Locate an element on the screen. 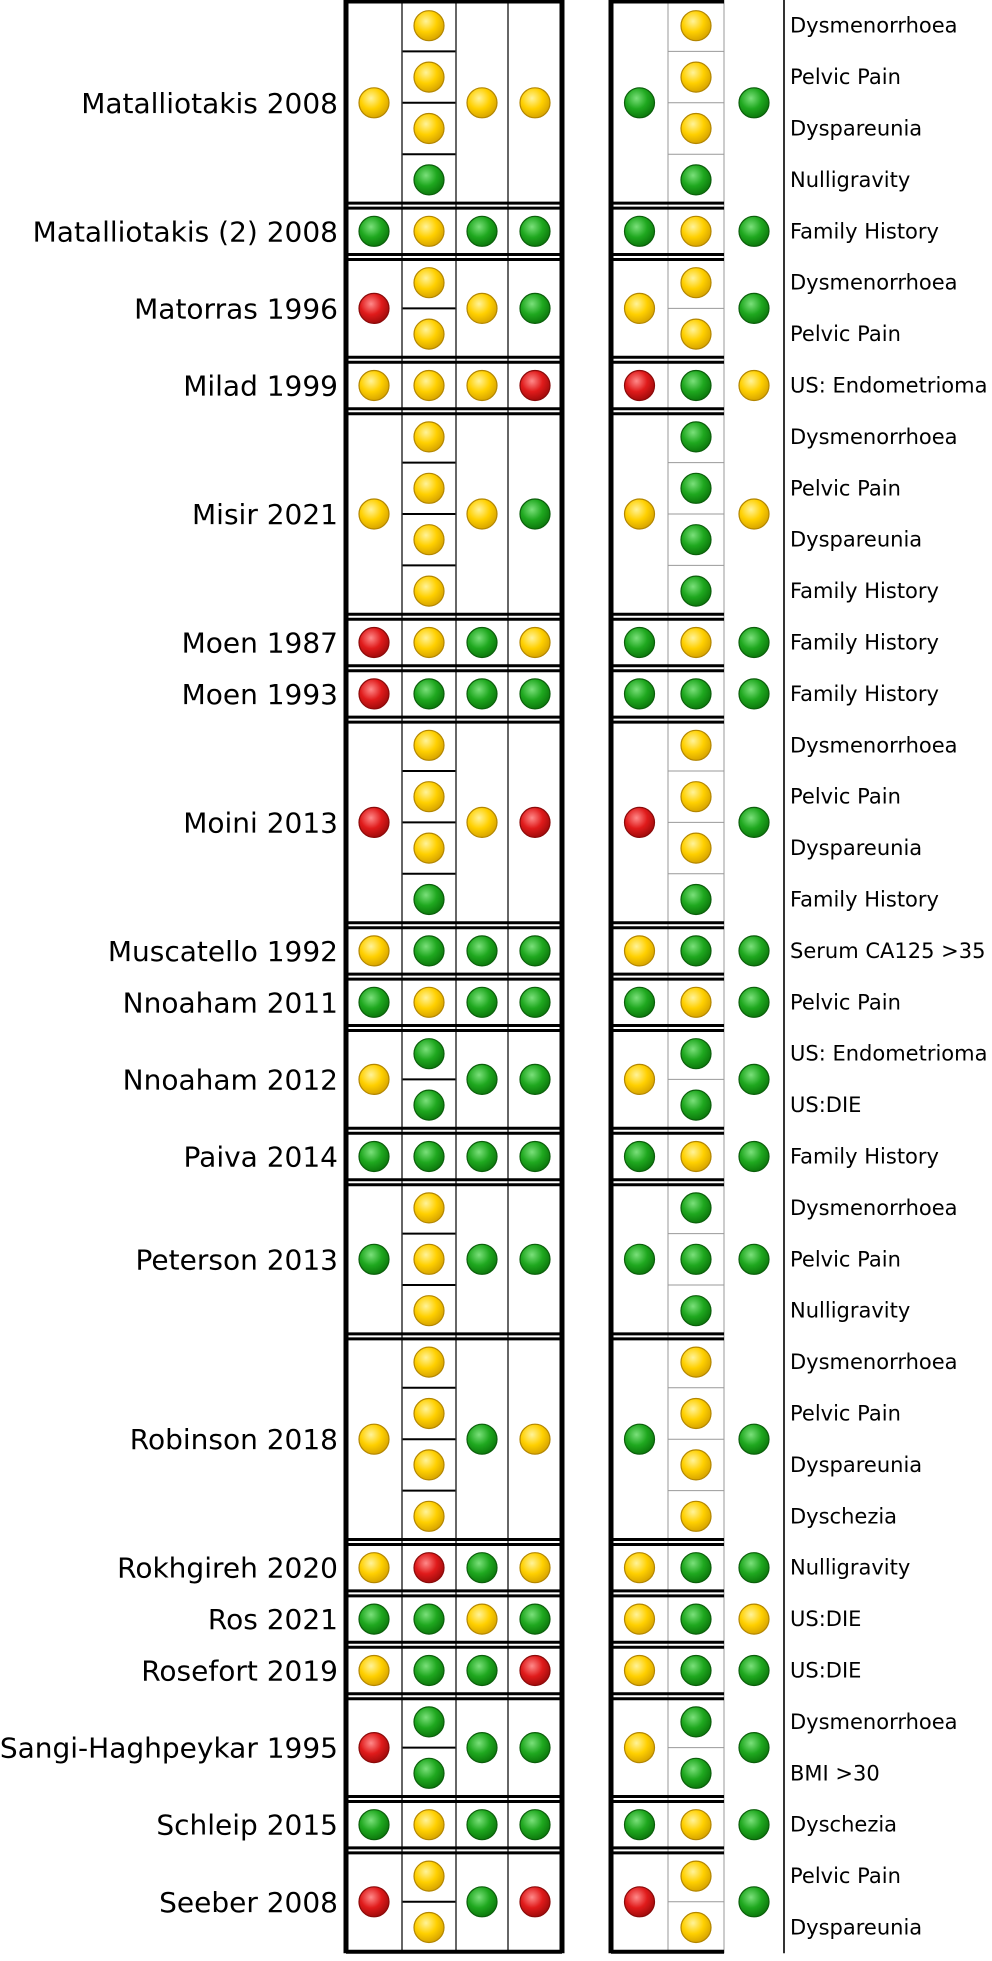 This screenshot has width=992, height=1961. study-label: Milad 1999 is located at coordinates (260, 386).